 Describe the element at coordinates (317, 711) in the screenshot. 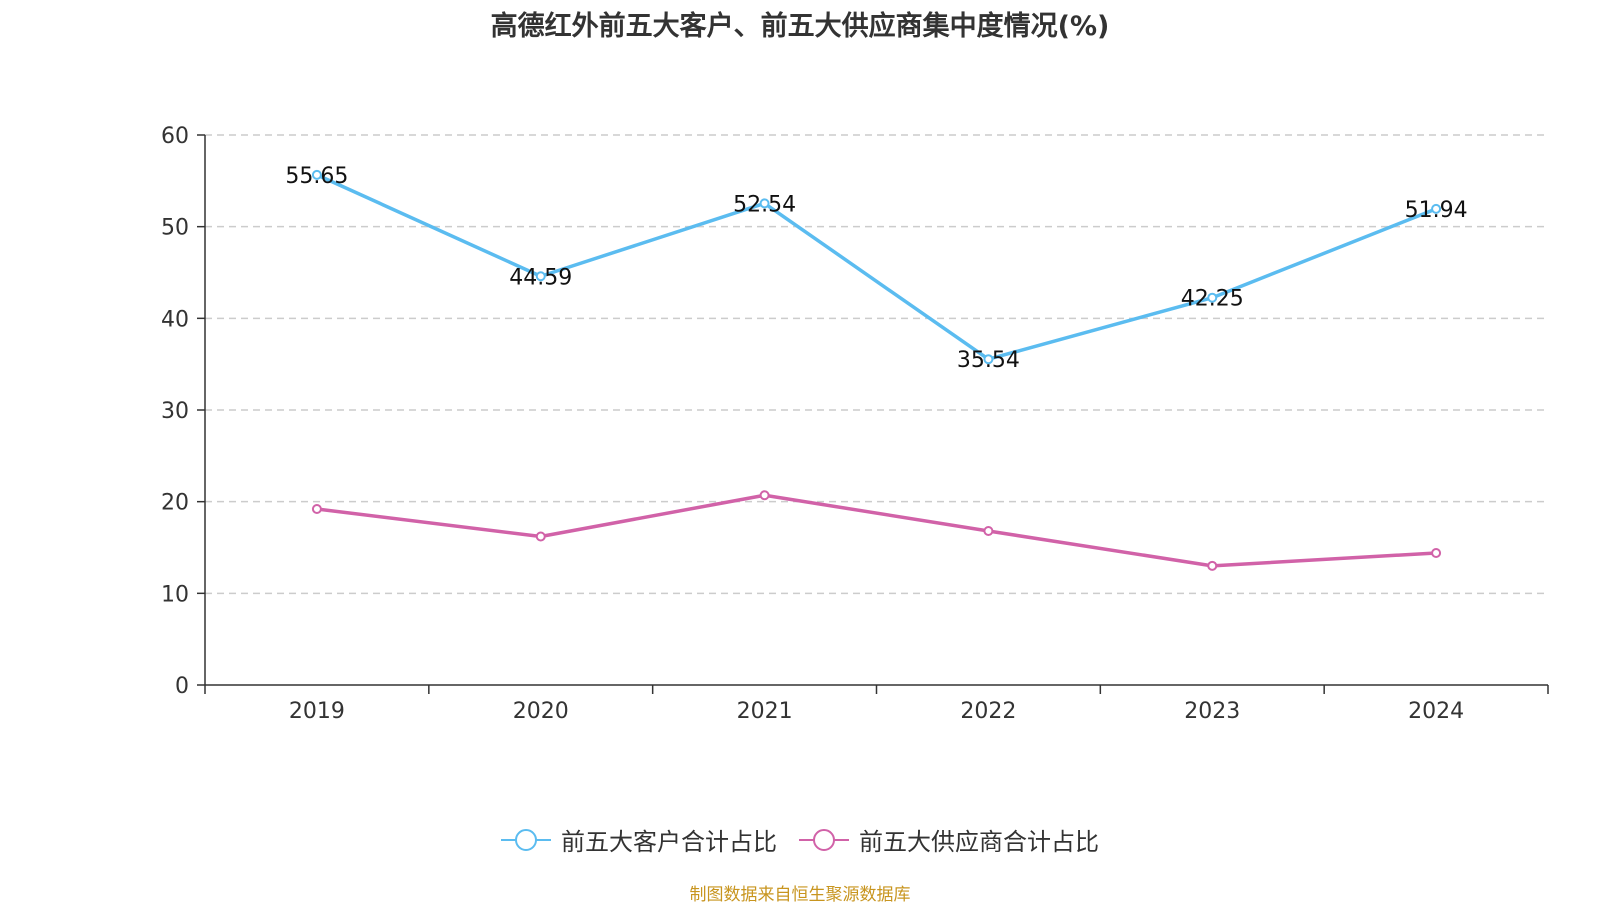

I see `x-tick-label: 2019` at that location.